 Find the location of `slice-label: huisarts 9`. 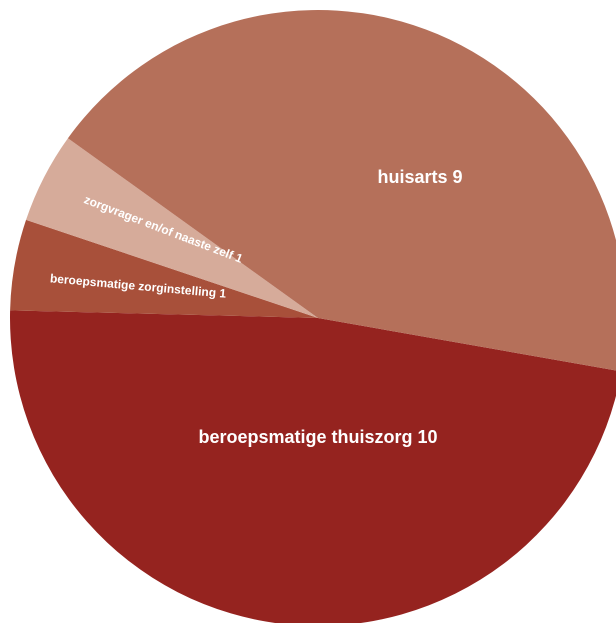

slice-label: huisarts 9 is located at coordinates (419, 177).